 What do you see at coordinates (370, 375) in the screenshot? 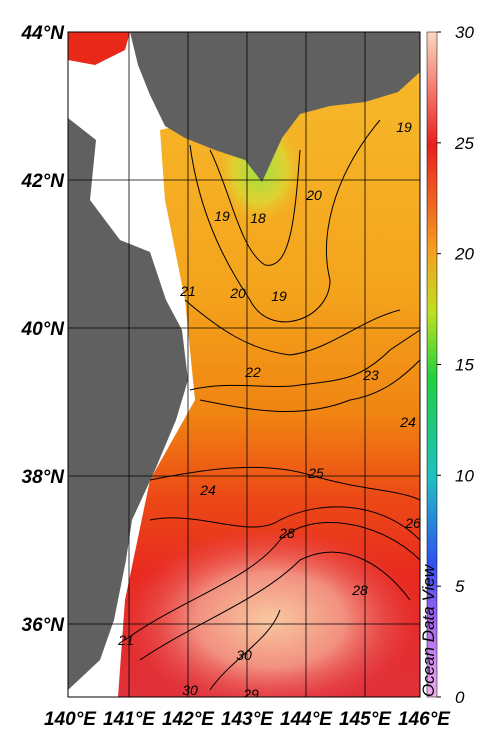
I see `contour-label: 23` at bounding box center [370, 375].